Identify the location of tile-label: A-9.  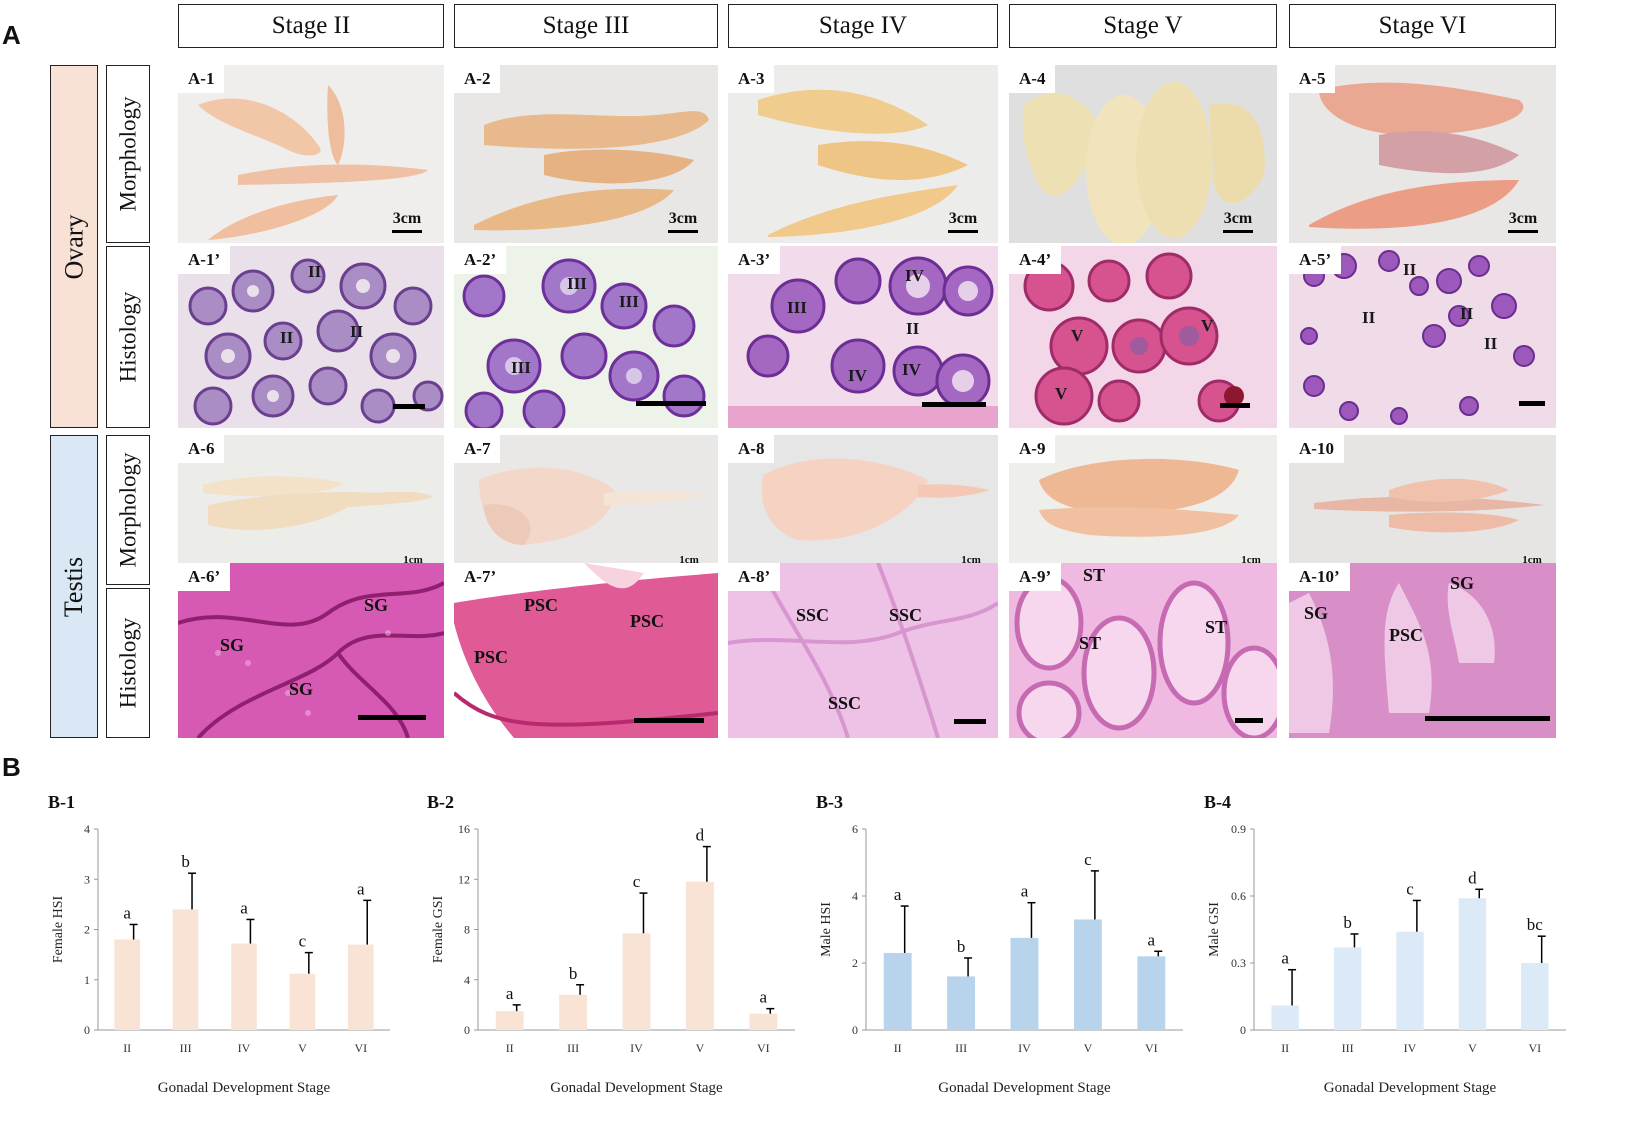
(1032, 449).